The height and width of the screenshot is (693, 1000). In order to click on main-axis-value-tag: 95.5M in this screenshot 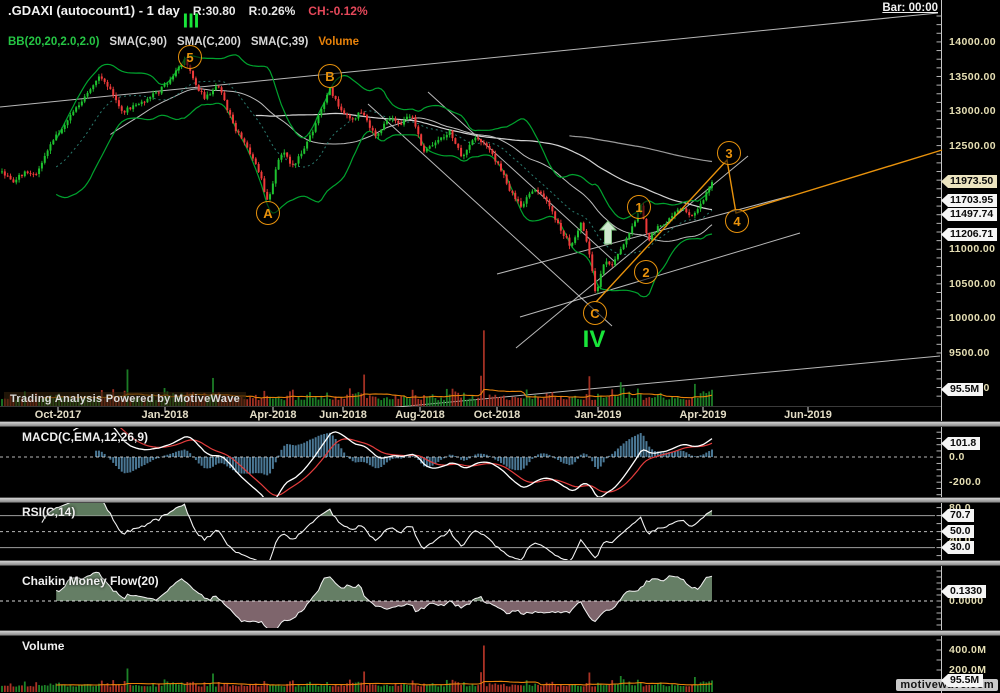, I will do `click(962, 389)`.